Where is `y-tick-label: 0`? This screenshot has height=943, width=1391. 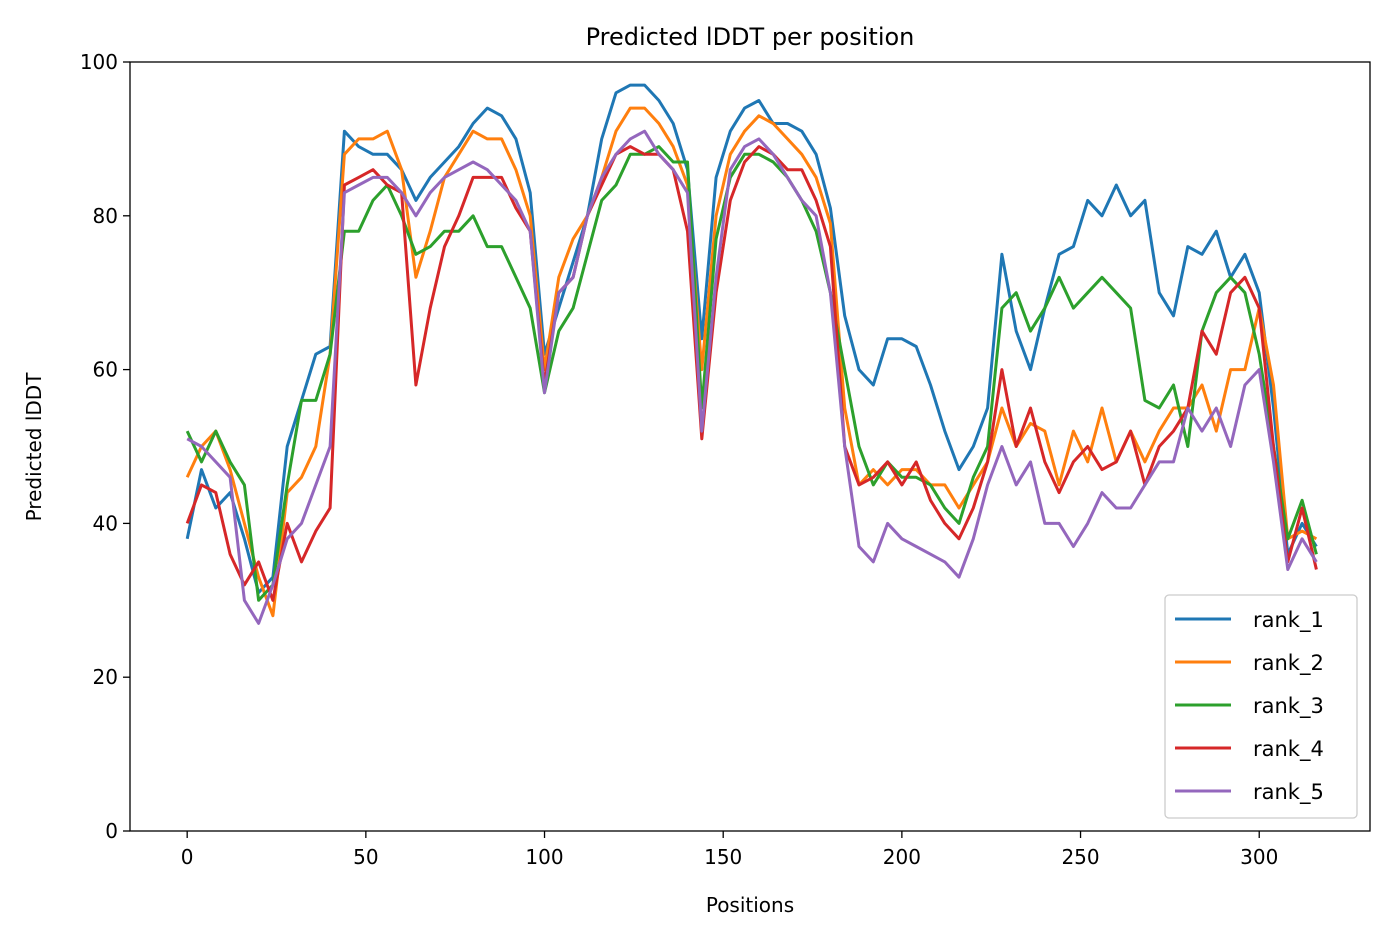
y-tick-label: 0 is located at coordinates (111, 831).